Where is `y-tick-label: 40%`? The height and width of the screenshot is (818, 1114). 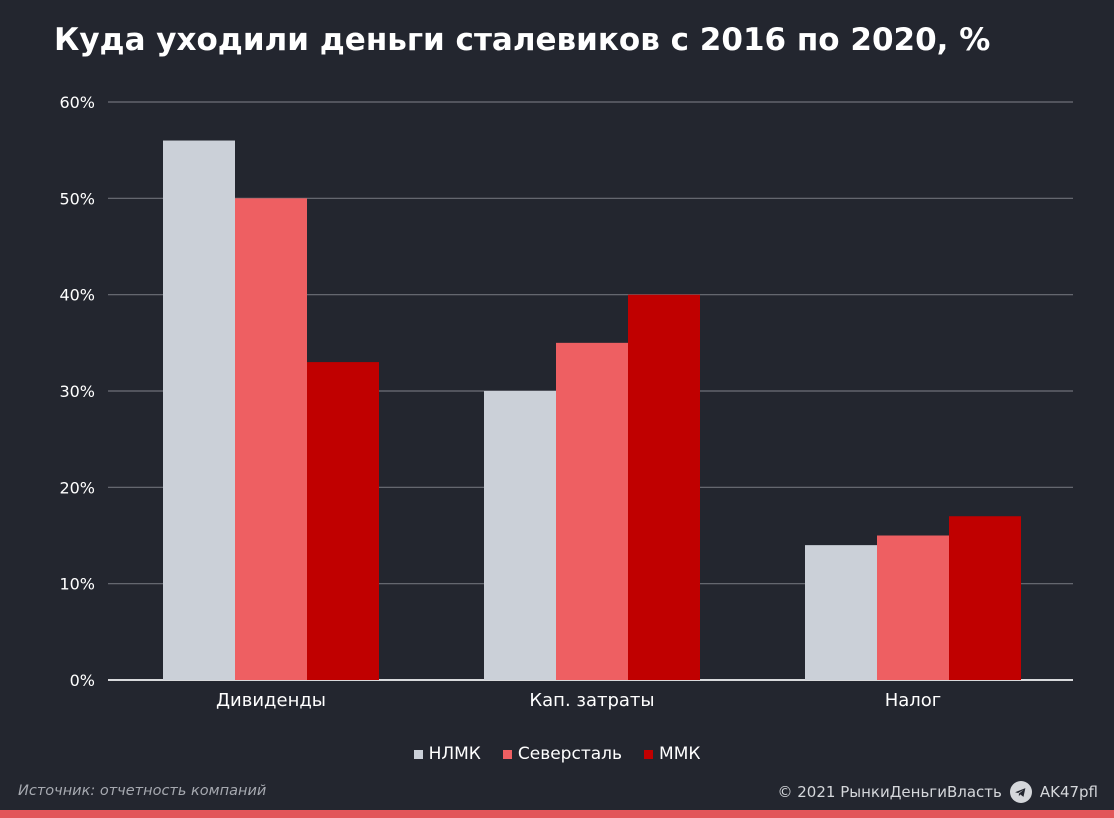
y-tick-label: 40% is located at coordinates (77, 295).